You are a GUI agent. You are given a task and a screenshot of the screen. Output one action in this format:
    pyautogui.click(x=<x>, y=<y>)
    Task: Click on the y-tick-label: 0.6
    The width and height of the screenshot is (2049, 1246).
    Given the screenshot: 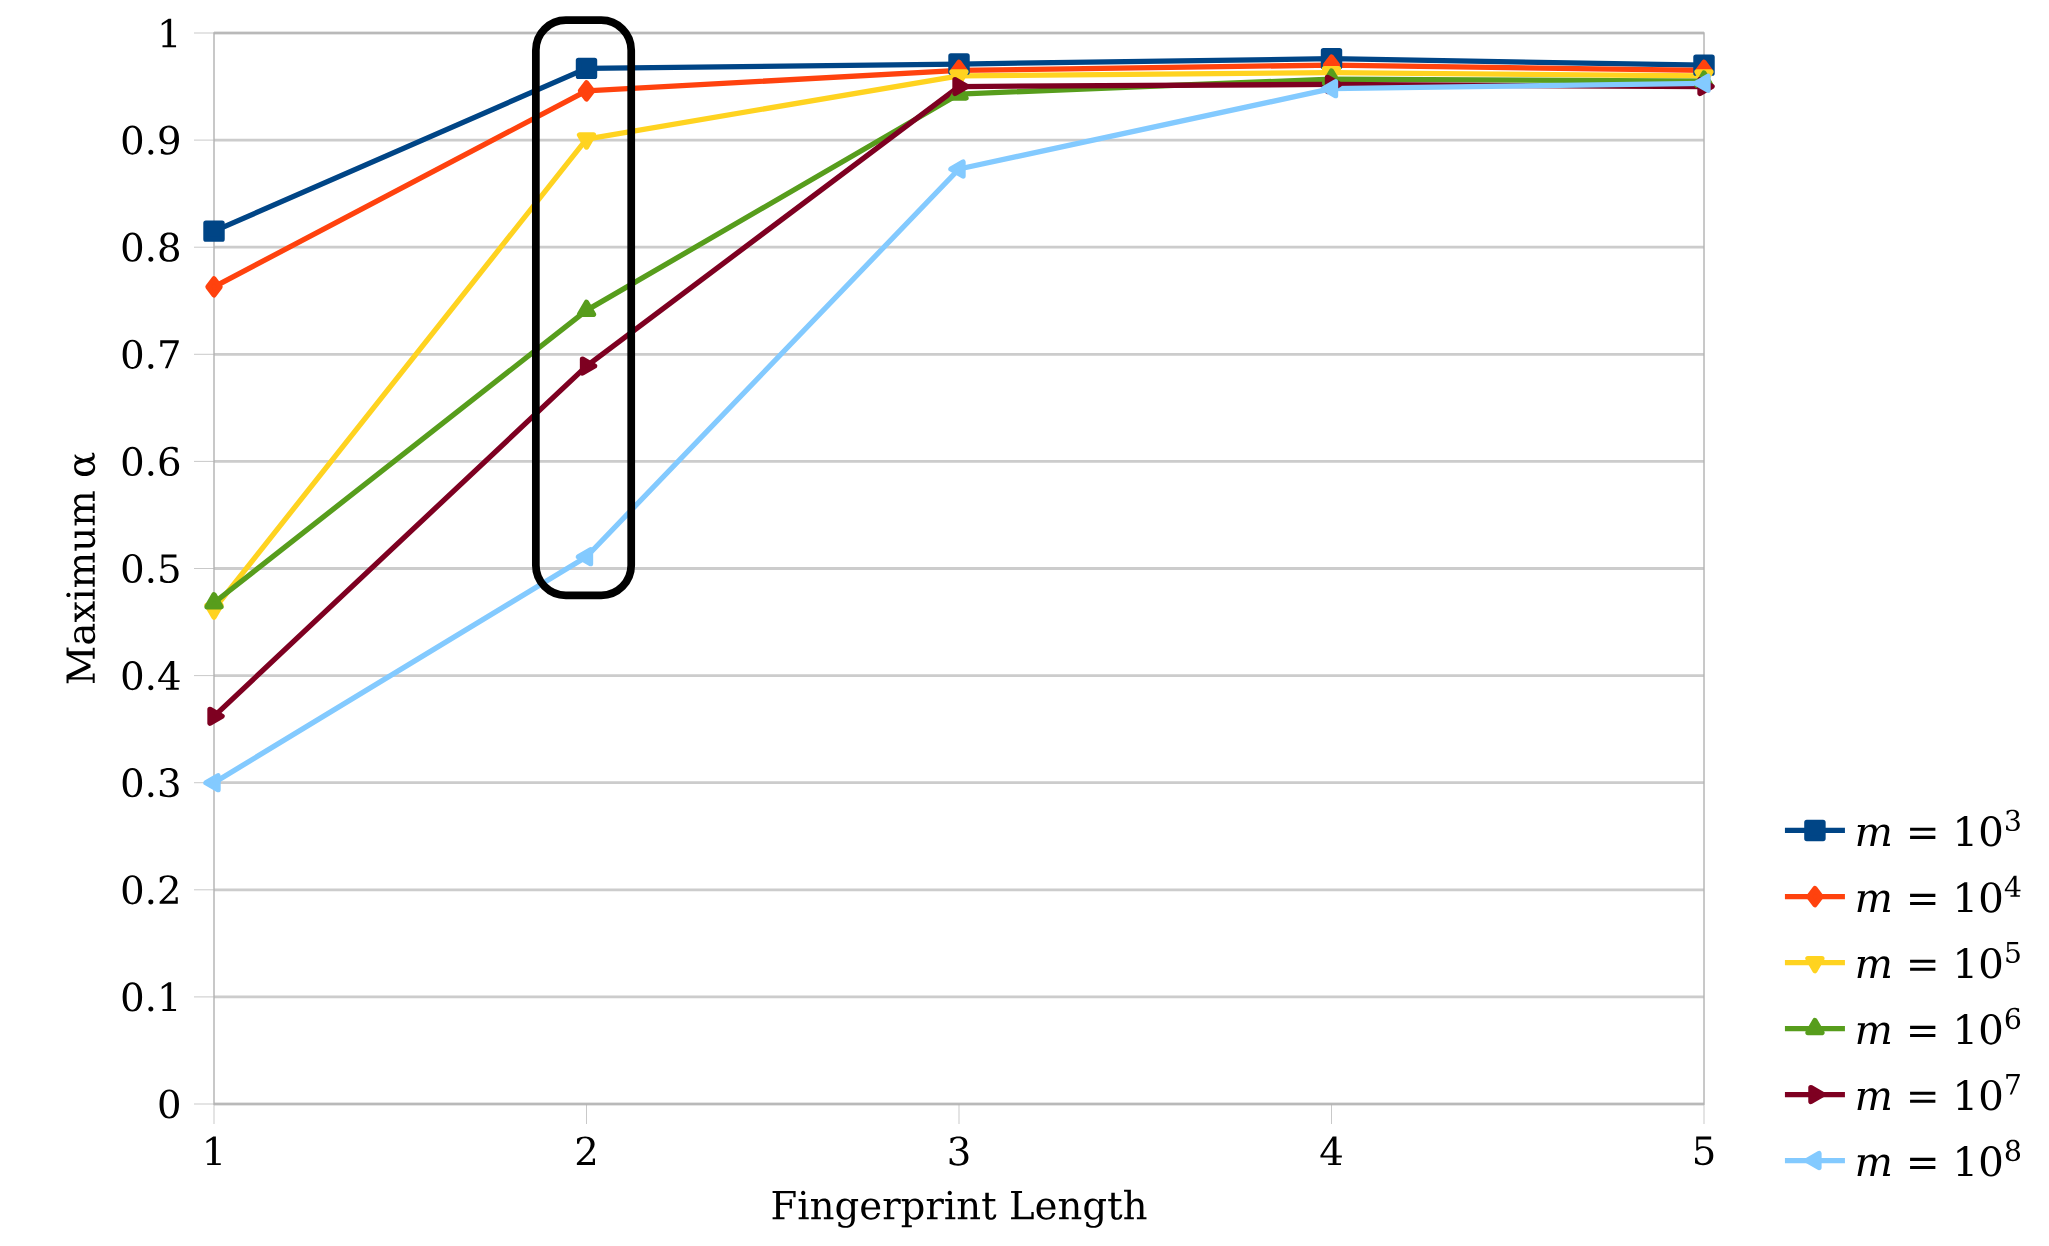 What is the action you would take?
    pyautogui.click(x=151, y=461)
    